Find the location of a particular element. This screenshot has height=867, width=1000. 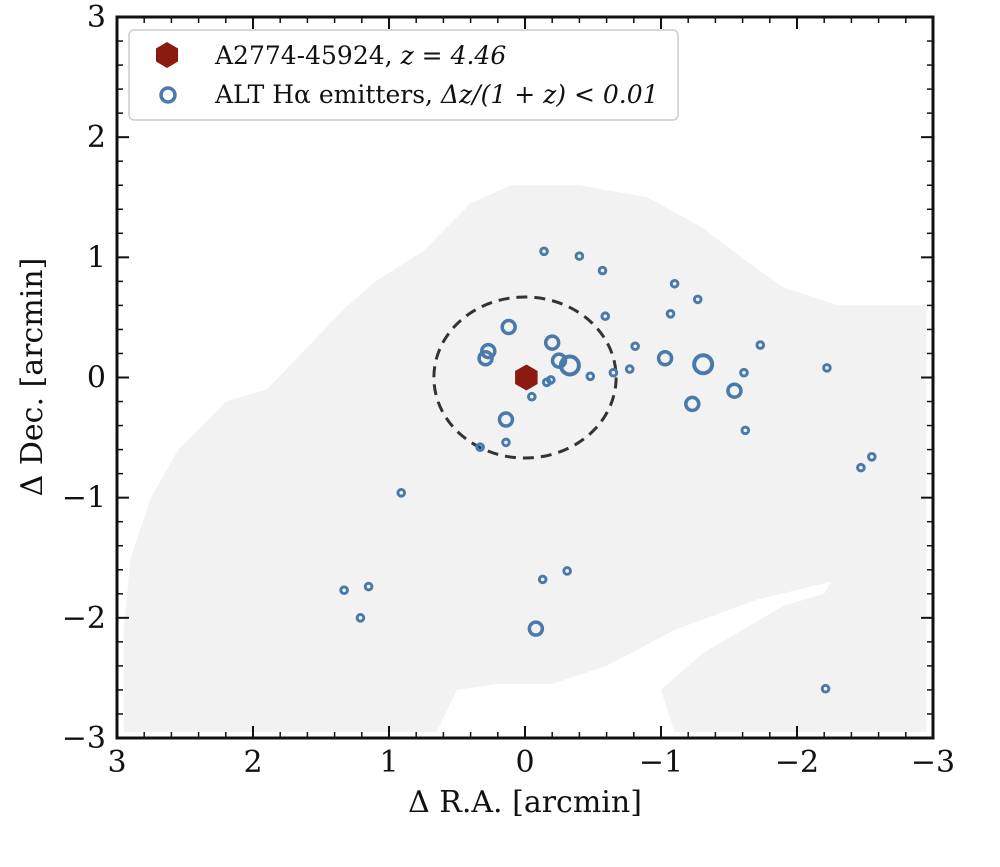

y-tick-label: 3 is located at coordinates (96, 17).